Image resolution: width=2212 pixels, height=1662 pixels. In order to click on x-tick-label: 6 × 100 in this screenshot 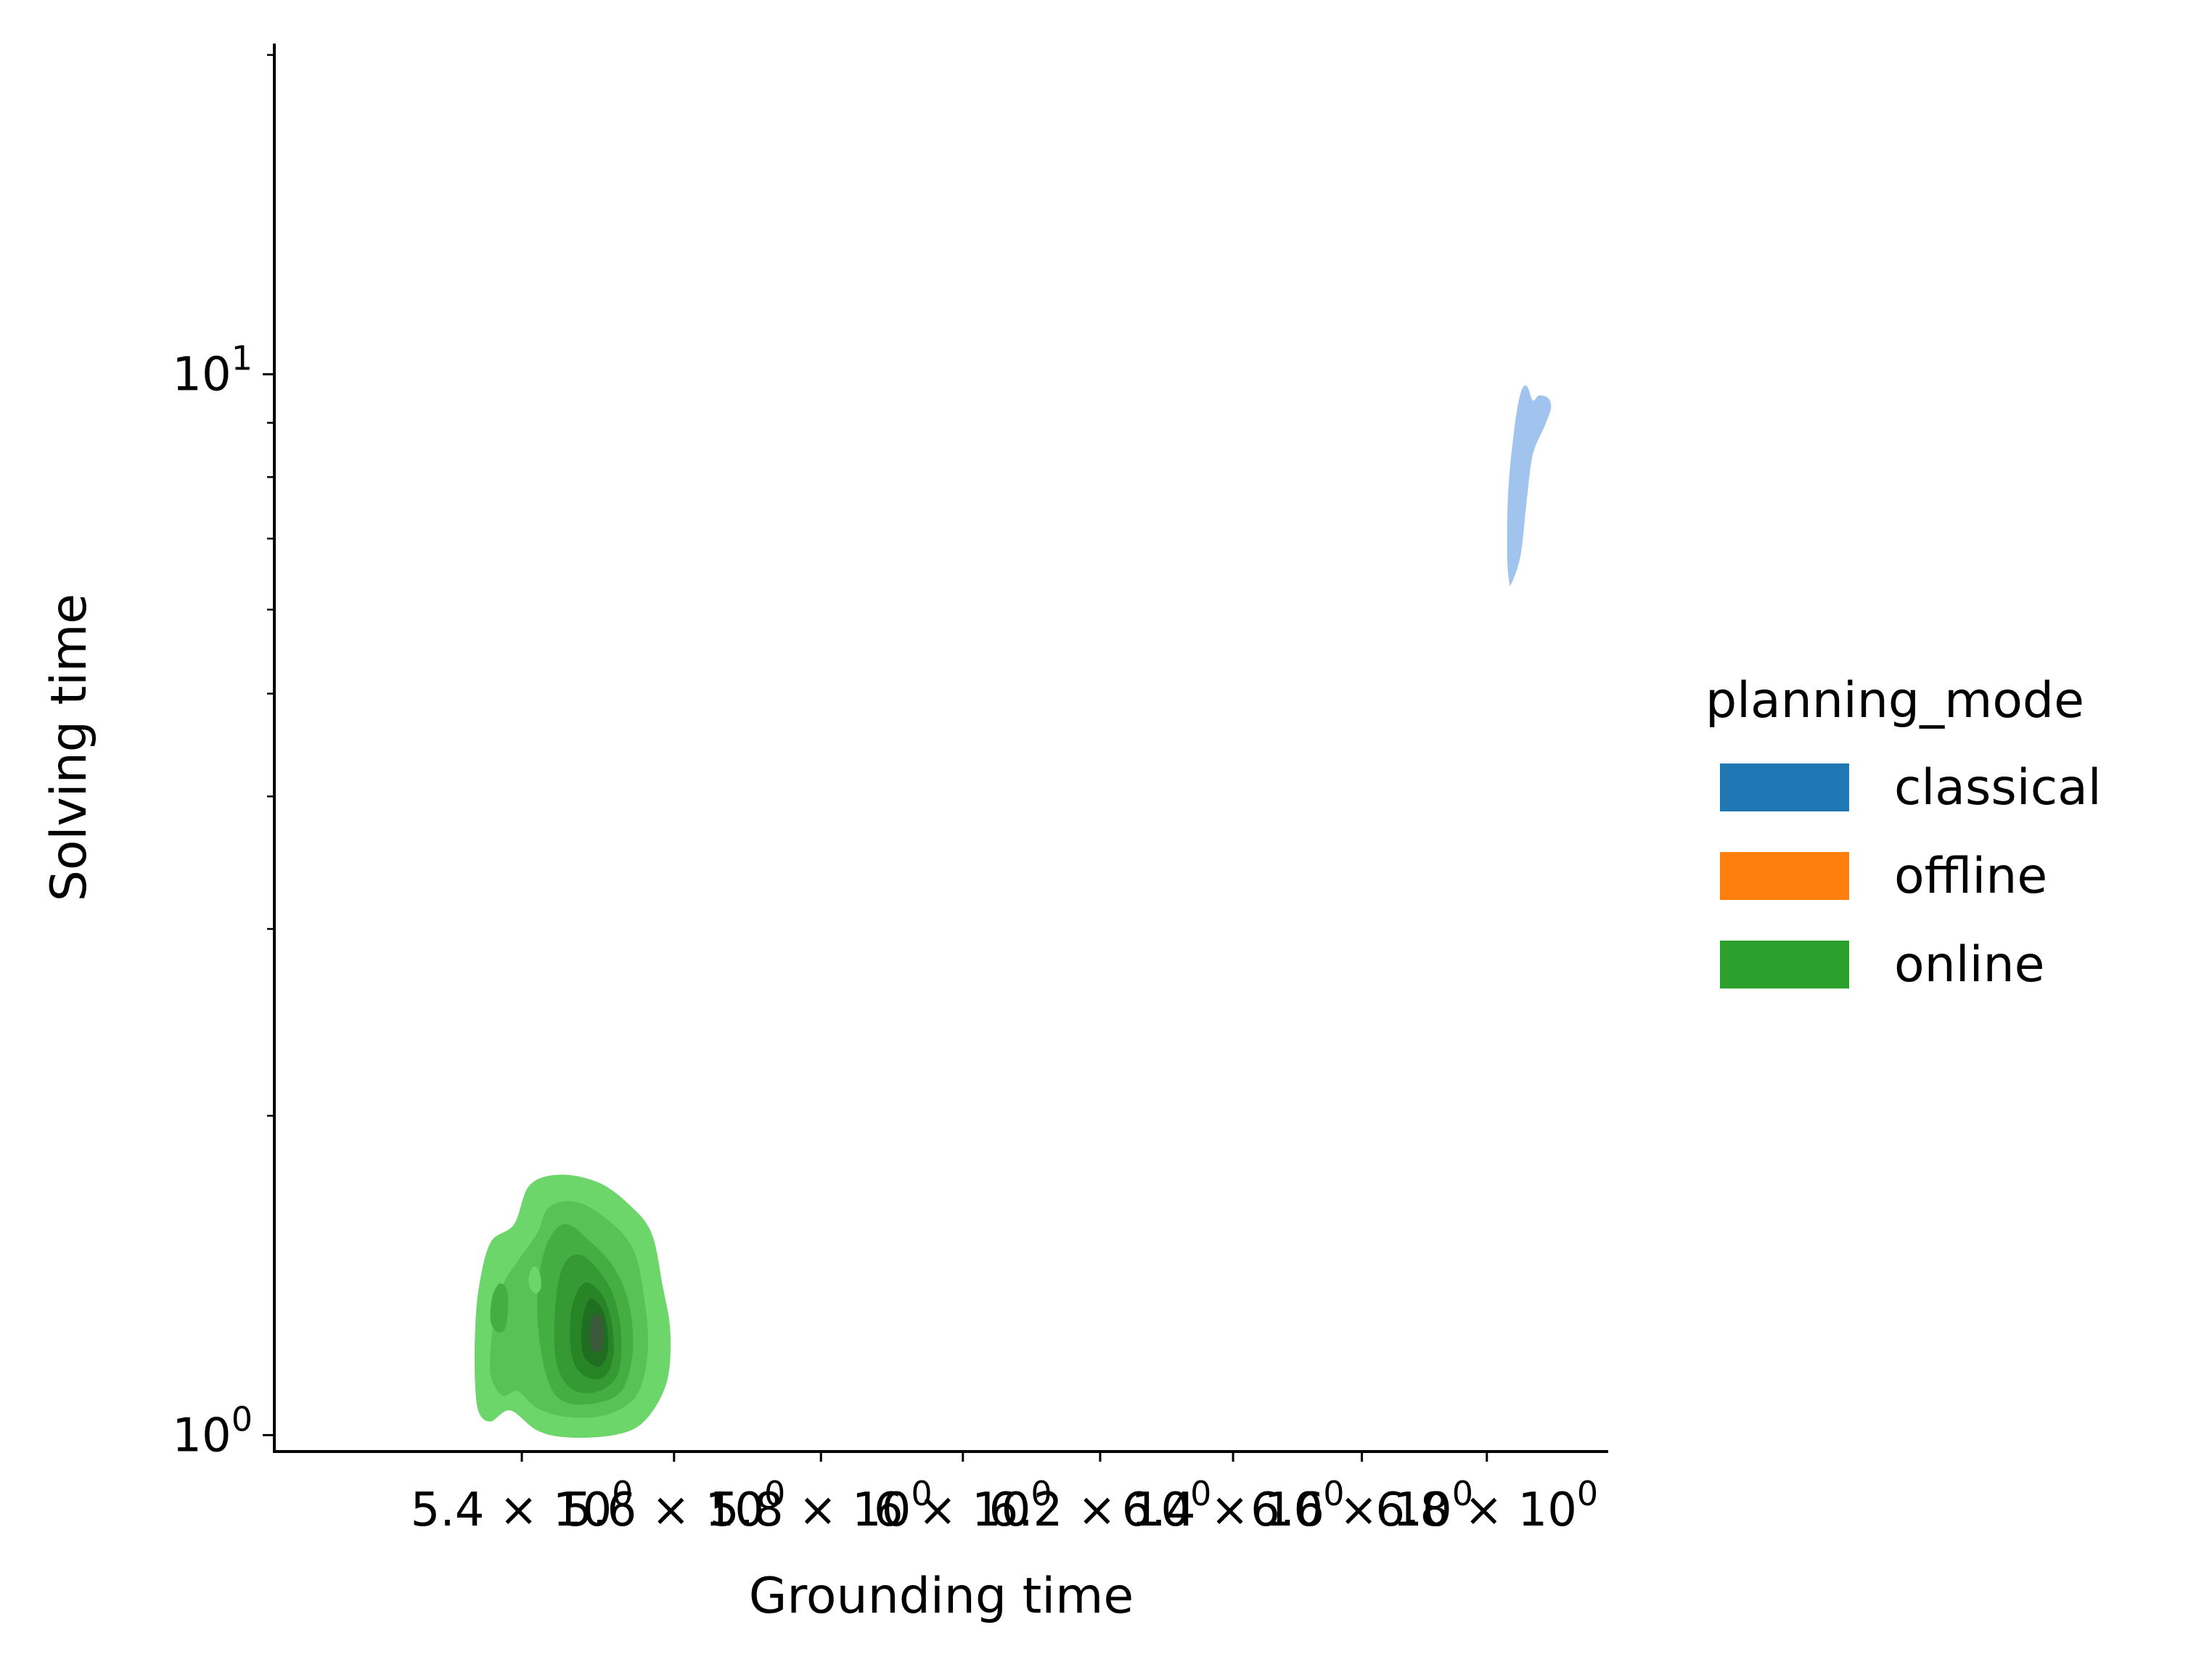, I will do `click(963, 1505)`.